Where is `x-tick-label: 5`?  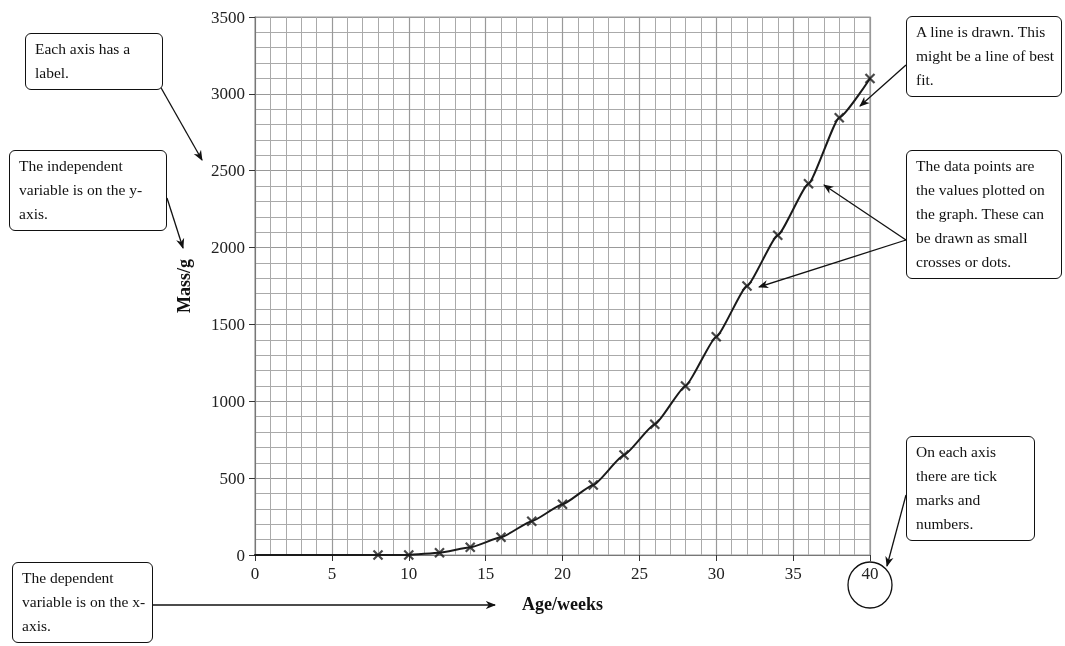 x-tick-label: 5 is located at coordinates (332, 573).